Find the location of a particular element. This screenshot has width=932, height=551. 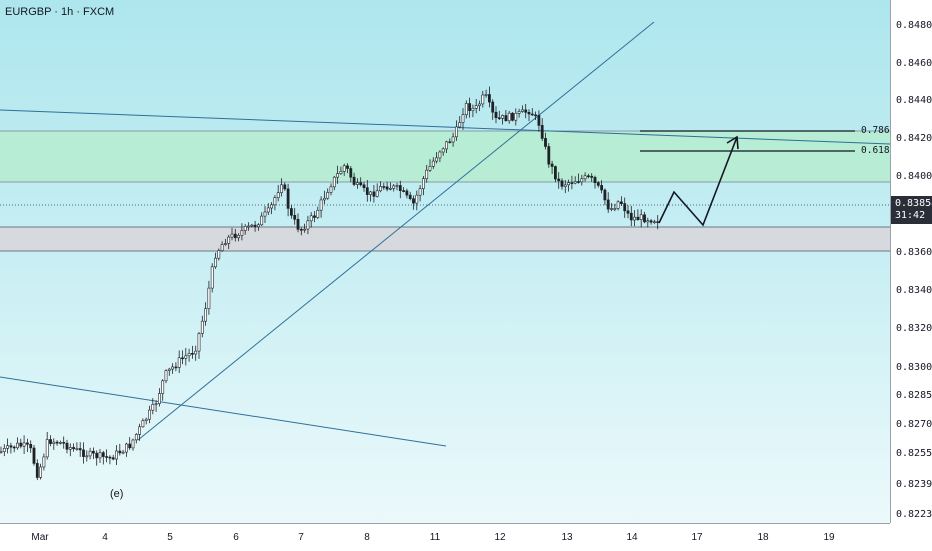

wave-label: (e) is located at coordinates (117, 494).